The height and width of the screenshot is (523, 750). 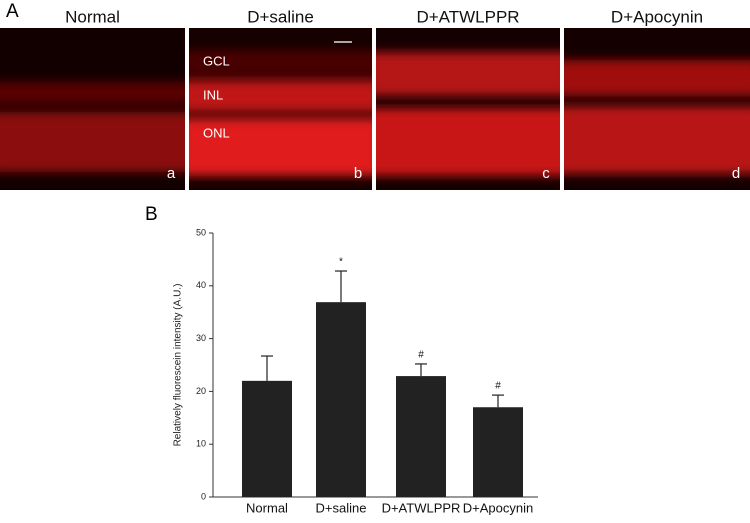 I want to click on y-tick-label: 10, so click(x=201, y=444).